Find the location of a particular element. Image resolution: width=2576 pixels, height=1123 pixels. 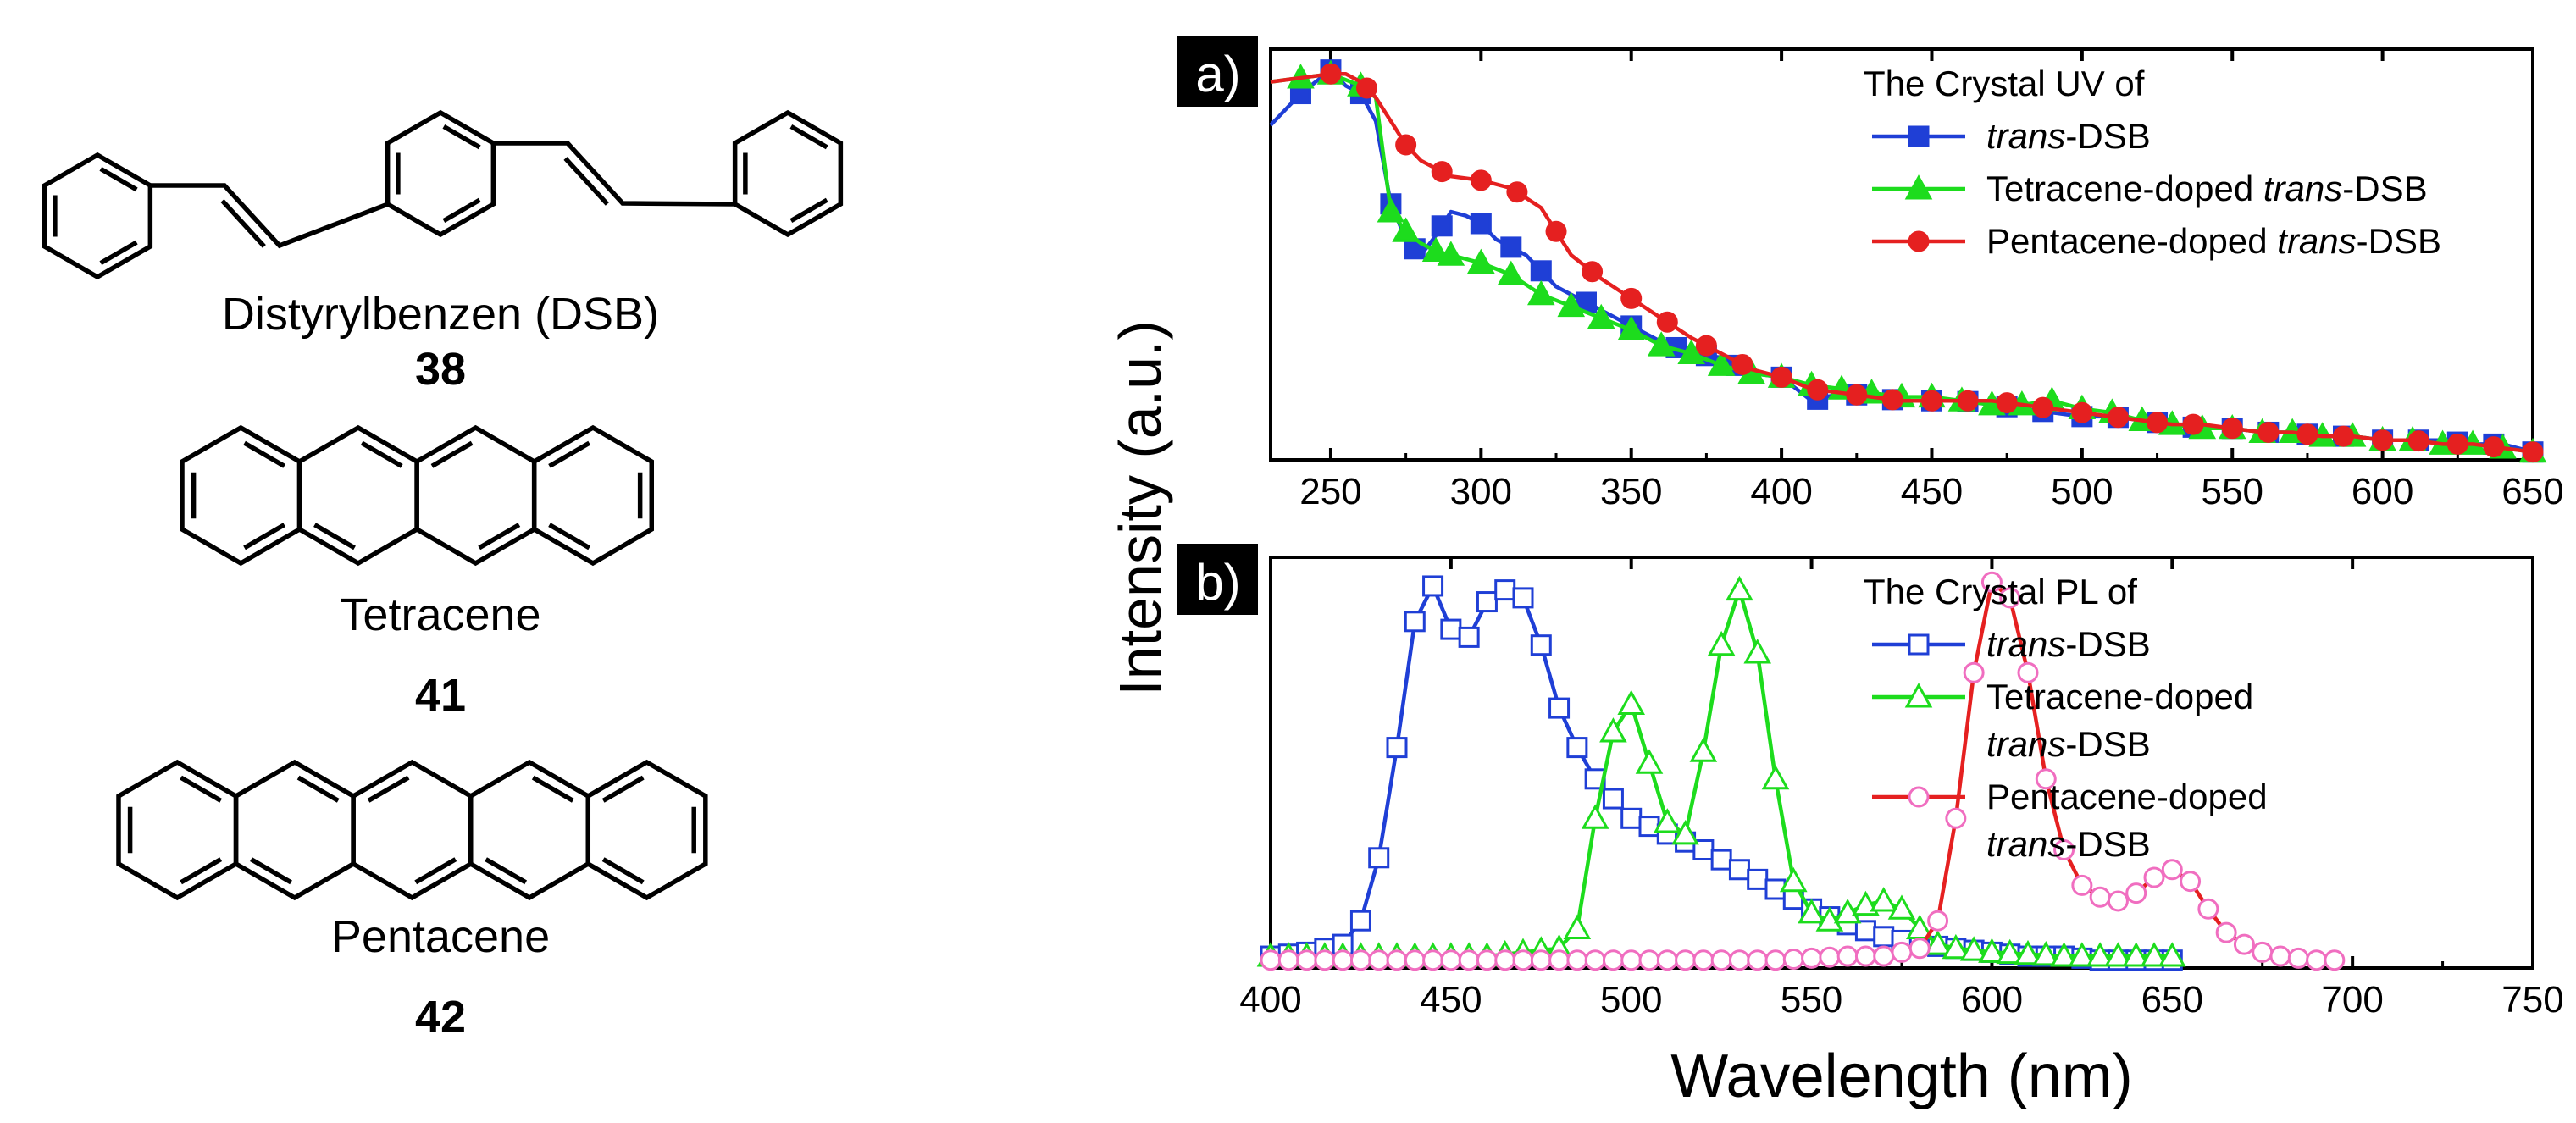

panel-a-legend-label-2: Pentacene-doped trans-DSB is located at coordinates (2213, 241).